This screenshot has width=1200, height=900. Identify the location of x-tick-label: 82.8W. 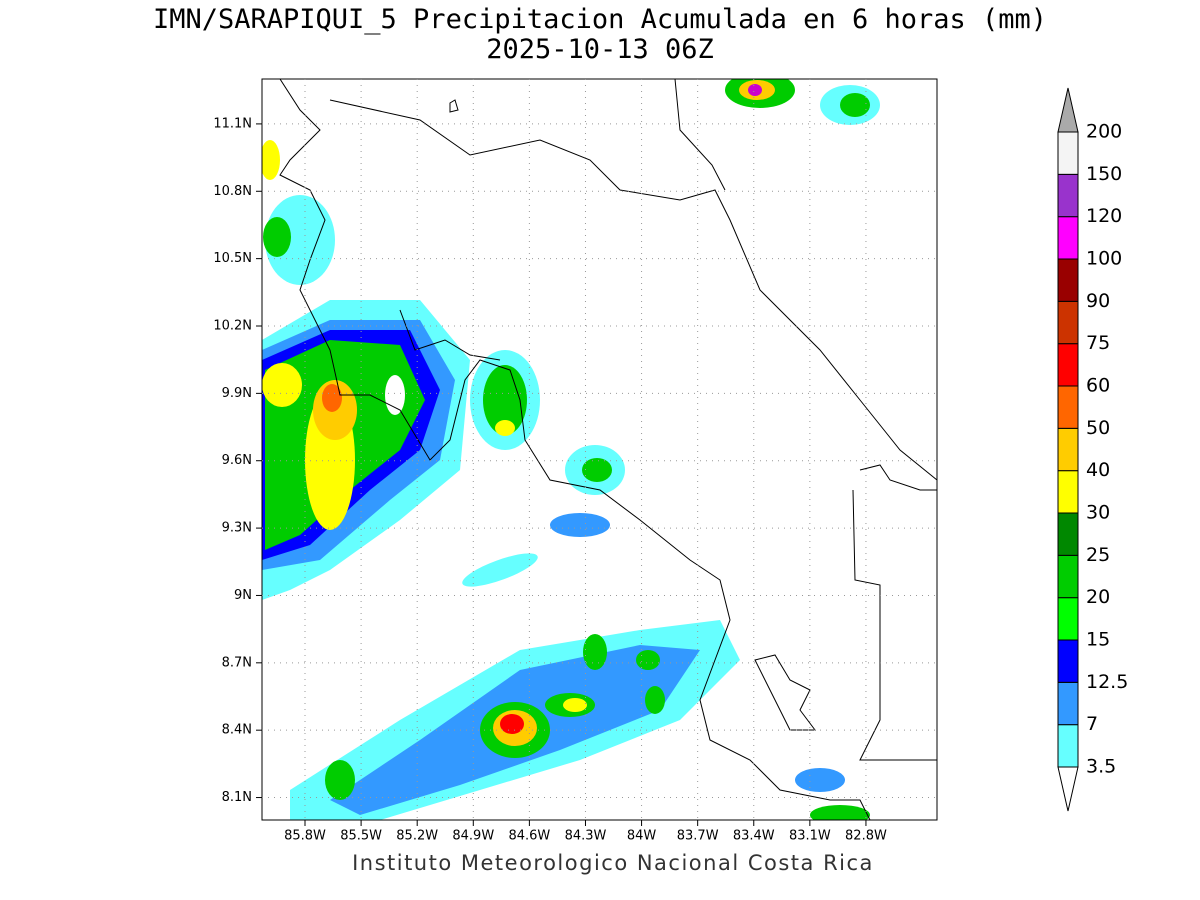
(866, 836).